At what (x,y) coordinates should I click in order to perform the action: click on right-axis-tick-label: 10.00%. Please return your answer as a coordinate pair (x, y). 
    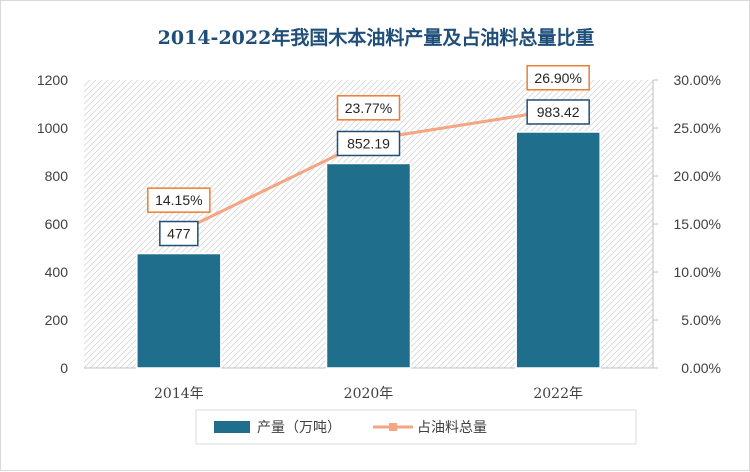
    Looking at the image, I should click on (697, 272).